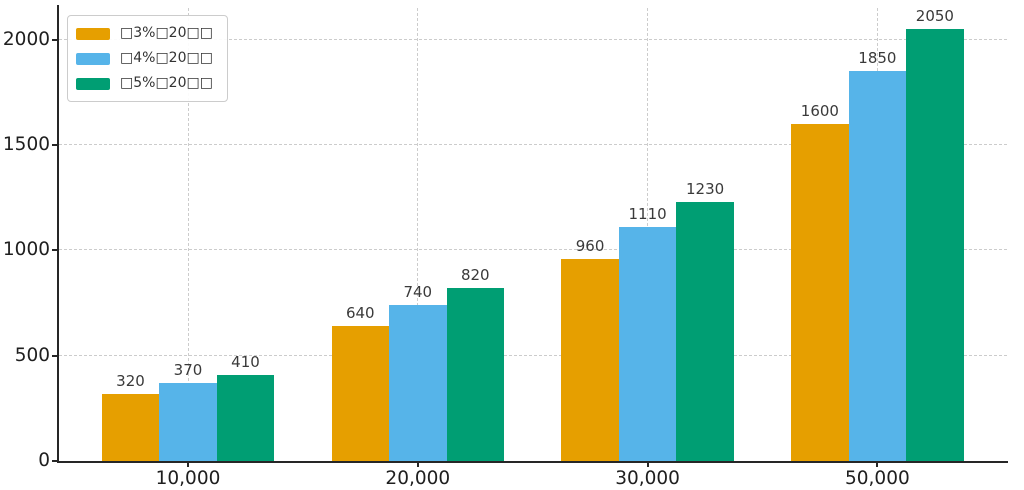 The width and height of the screenshot is (1024, 490). I want to click on bar-value-label: 960, so click(590, 245).